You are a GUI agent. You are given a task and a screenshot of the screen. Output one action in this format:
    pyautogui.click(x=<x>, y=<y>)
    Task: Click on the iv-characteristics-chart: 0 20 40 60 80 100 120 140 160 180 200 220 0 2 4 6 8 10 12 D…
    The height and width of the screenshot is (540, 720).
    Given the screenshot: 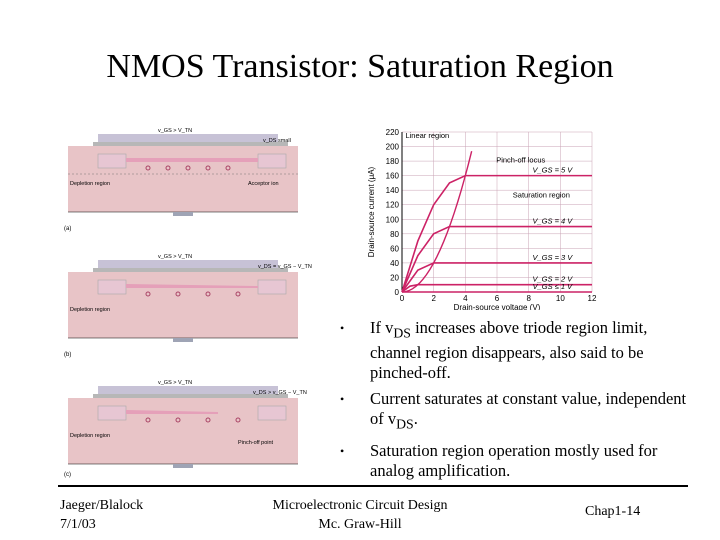 What is the action you would take?
    pyautogui.click(x=482, y=219)
    